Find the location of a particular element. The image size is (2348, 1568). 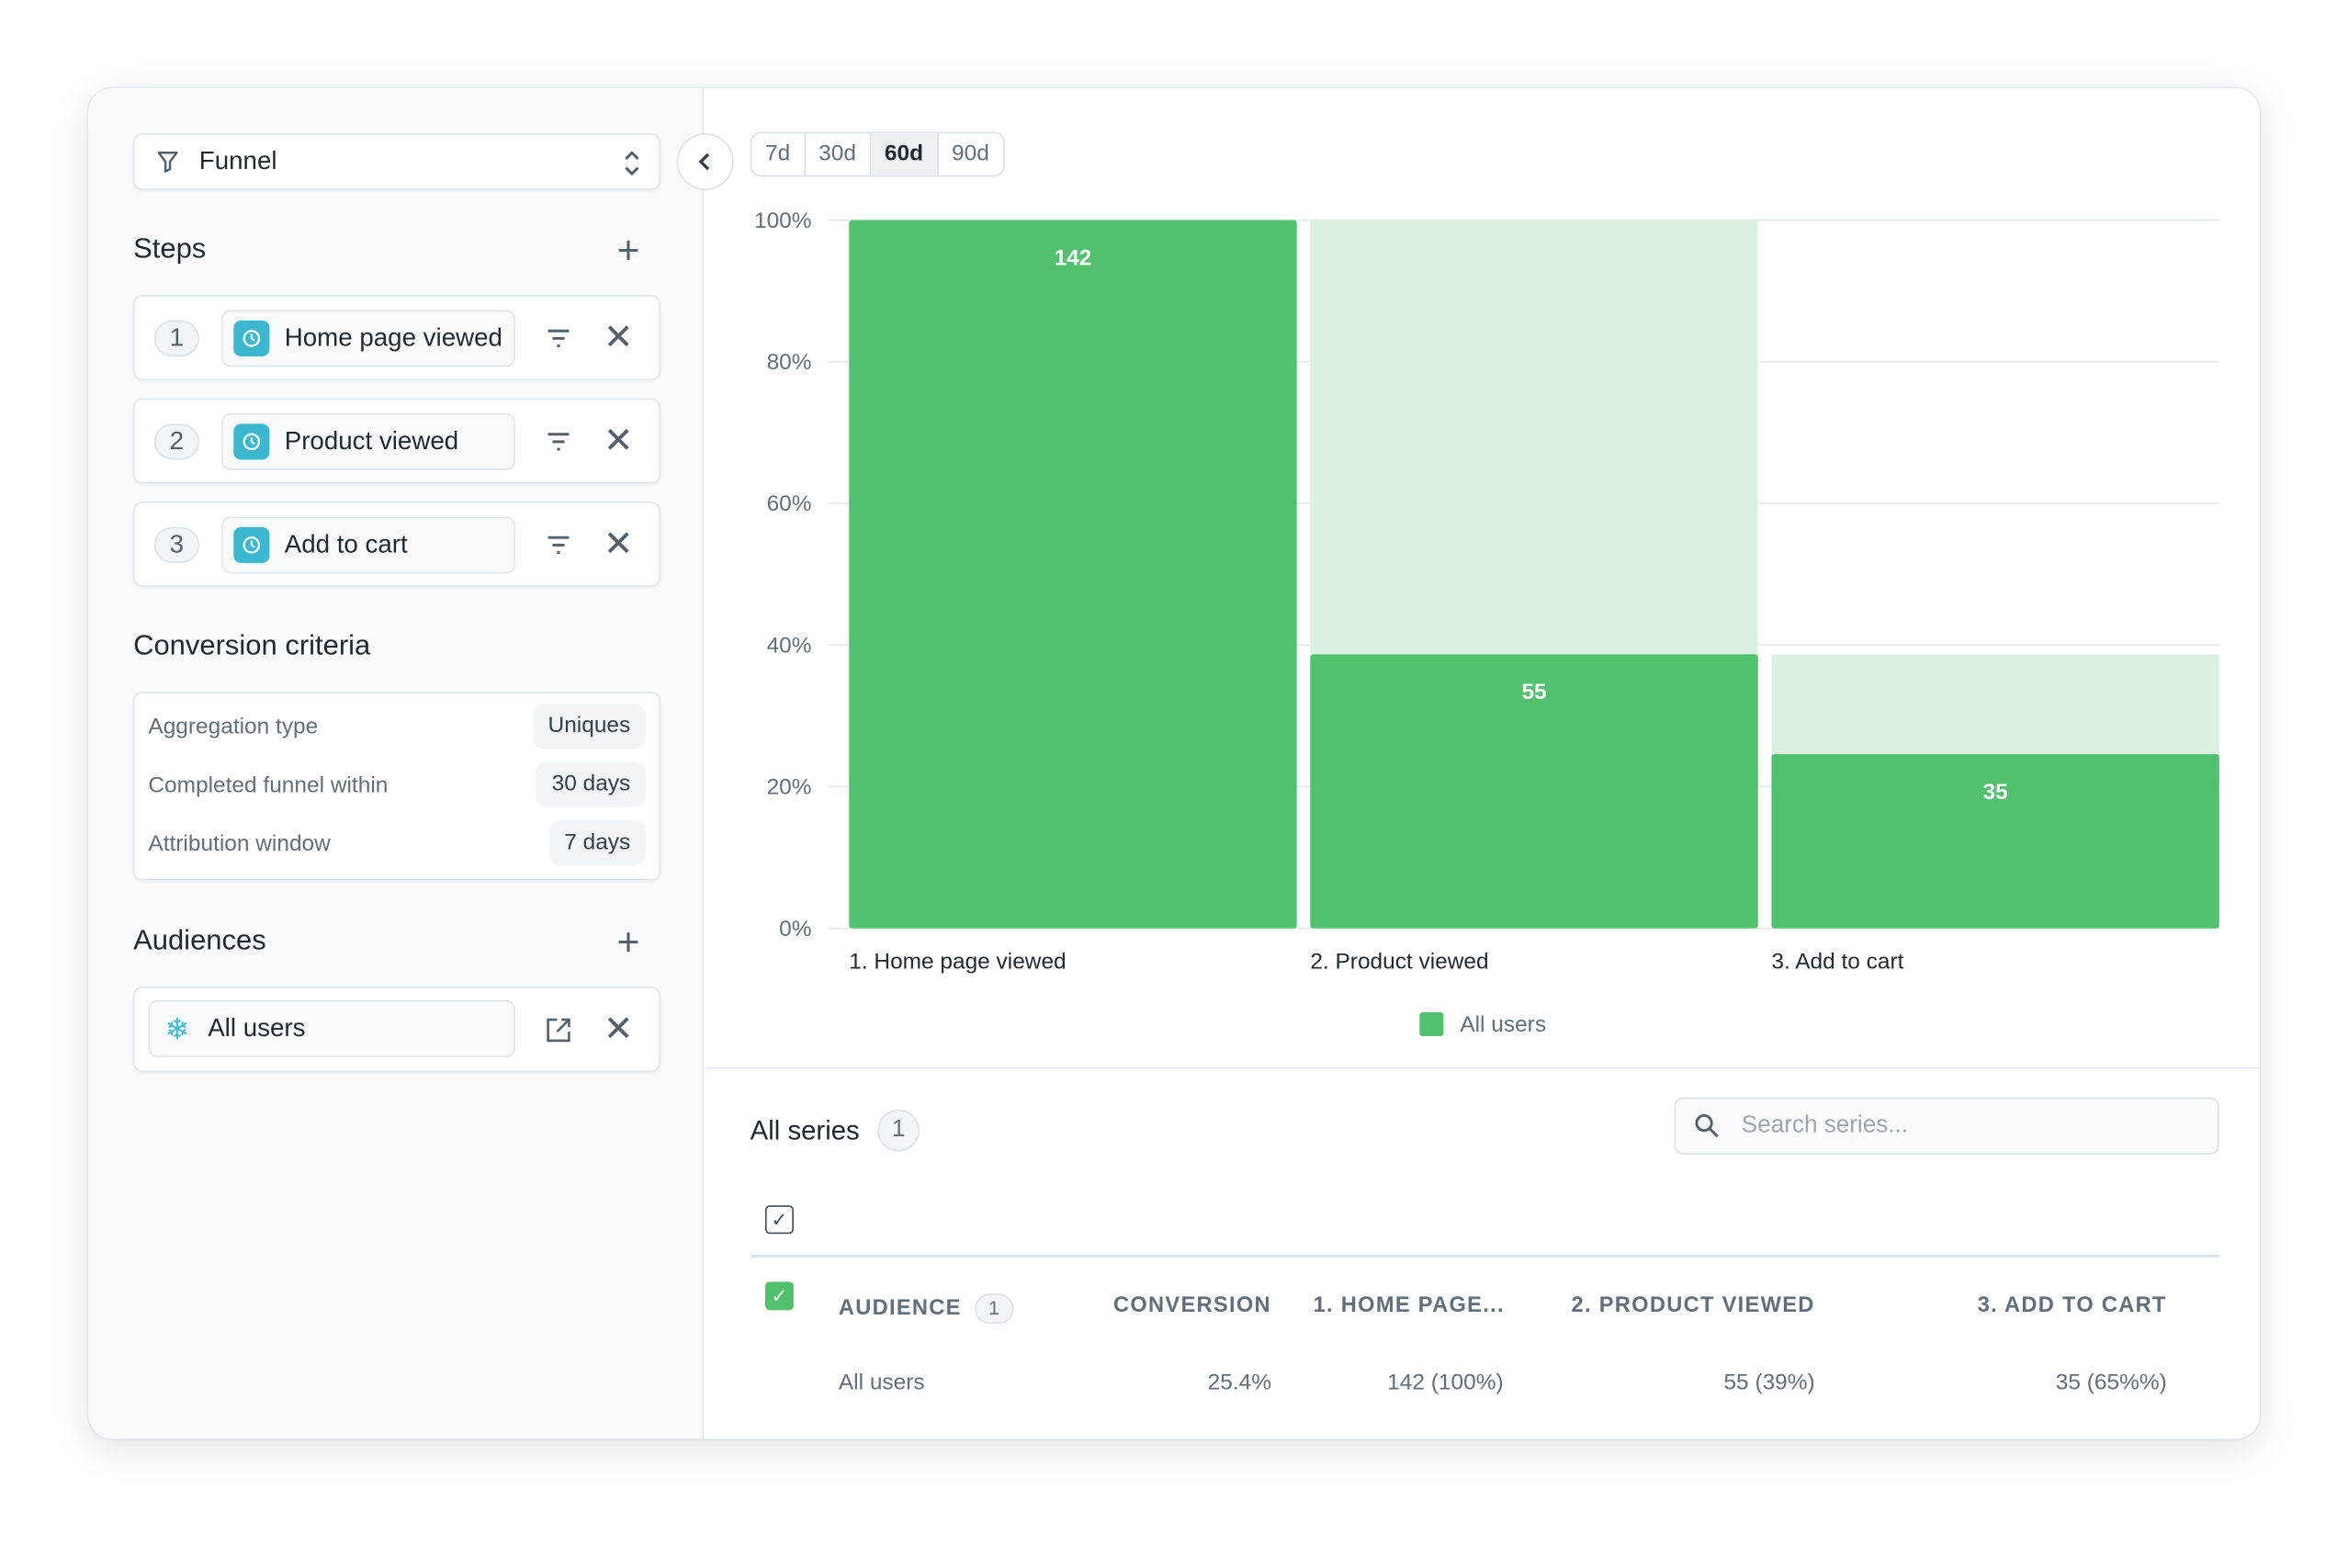

aggregation-type-select: Uniques is located at coordinates (590, 727).